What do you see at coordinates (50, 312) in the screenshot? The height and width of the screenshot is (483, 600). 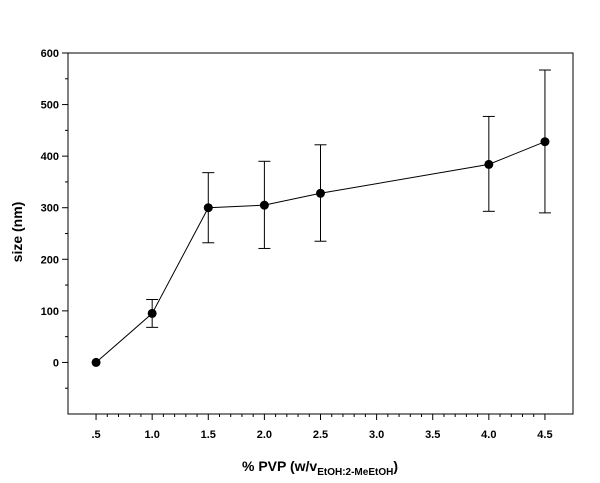 I see `y-tick-label: 100` at bounding box center [50, 312].